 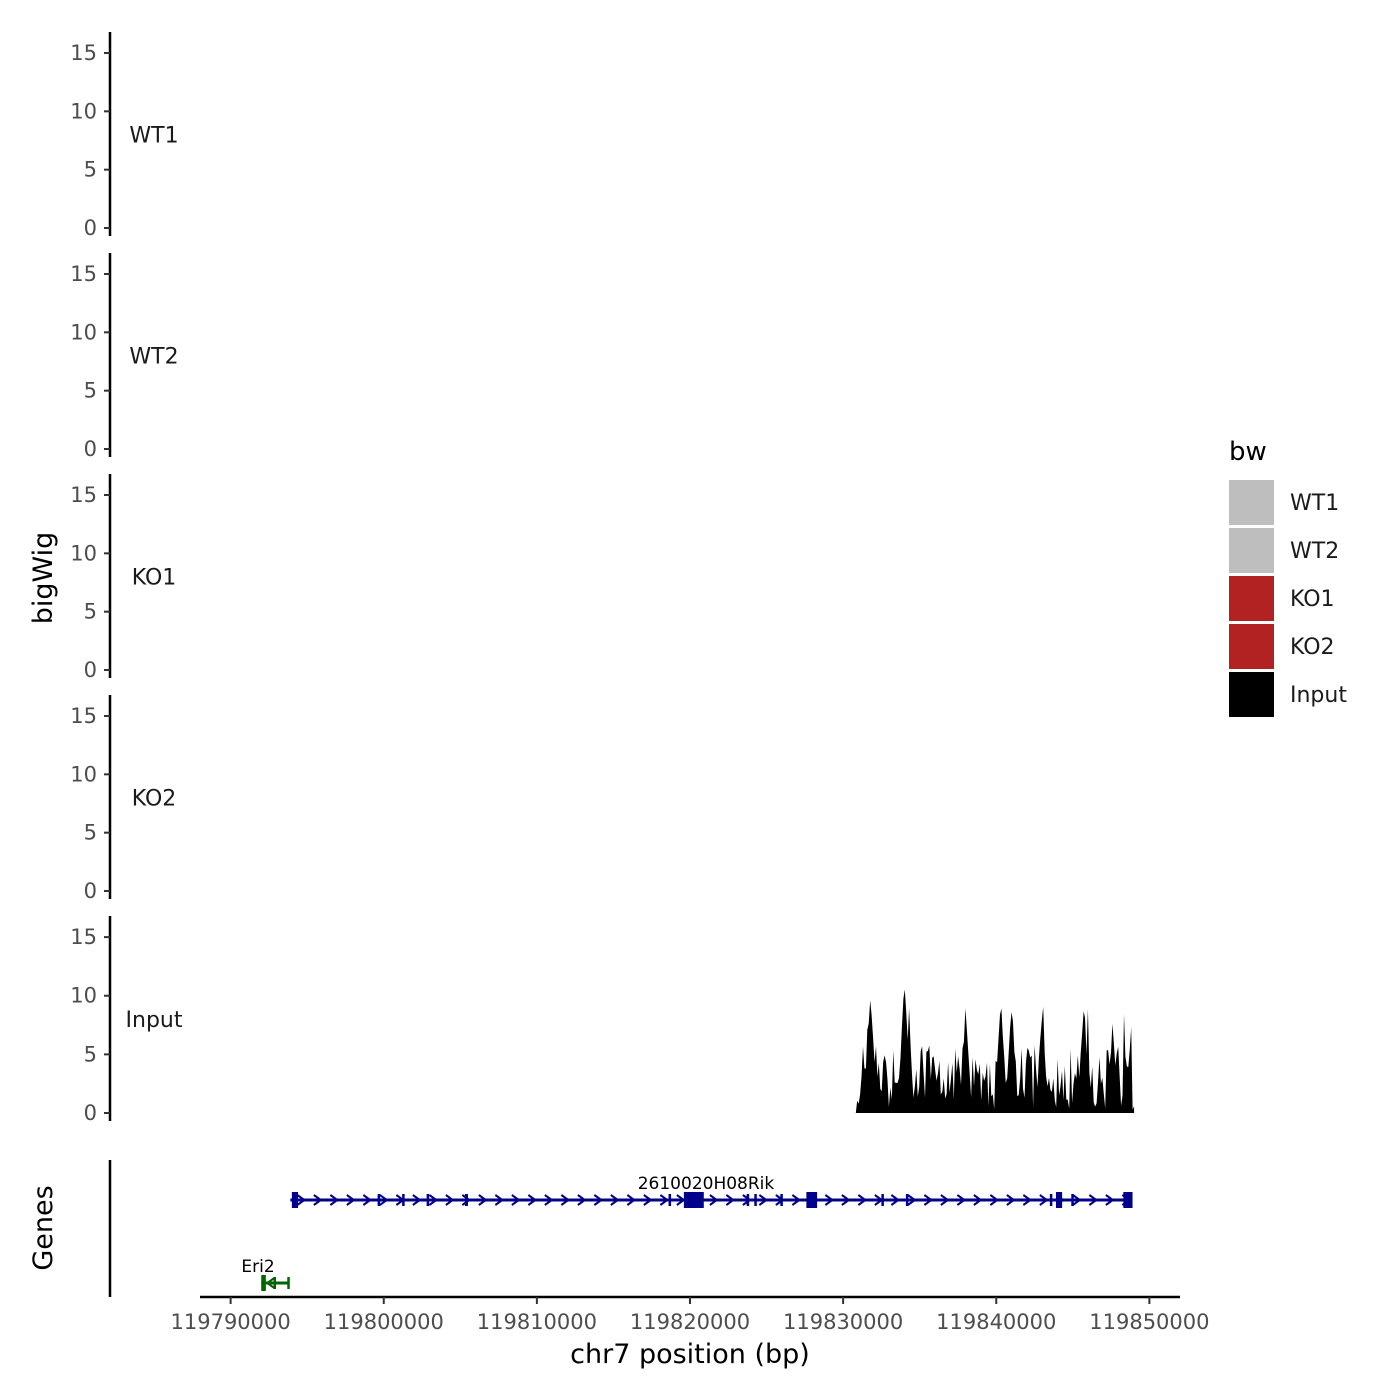 What do you see at coordinates (43, 578) in the screenshot?
I see `y-axis-title: bigWig` at bounding box center [43, 578].